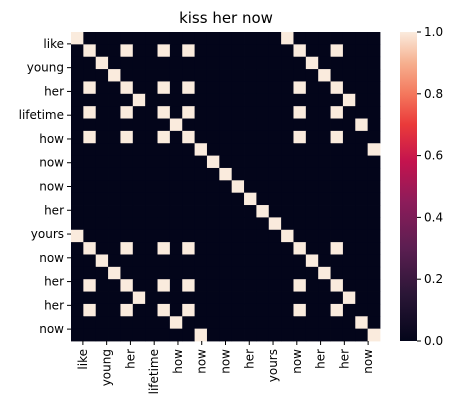  Describe the element at coordinates (433, 217) in the screenshot. I see `colorbar-tick-label: 0.4` at that location.